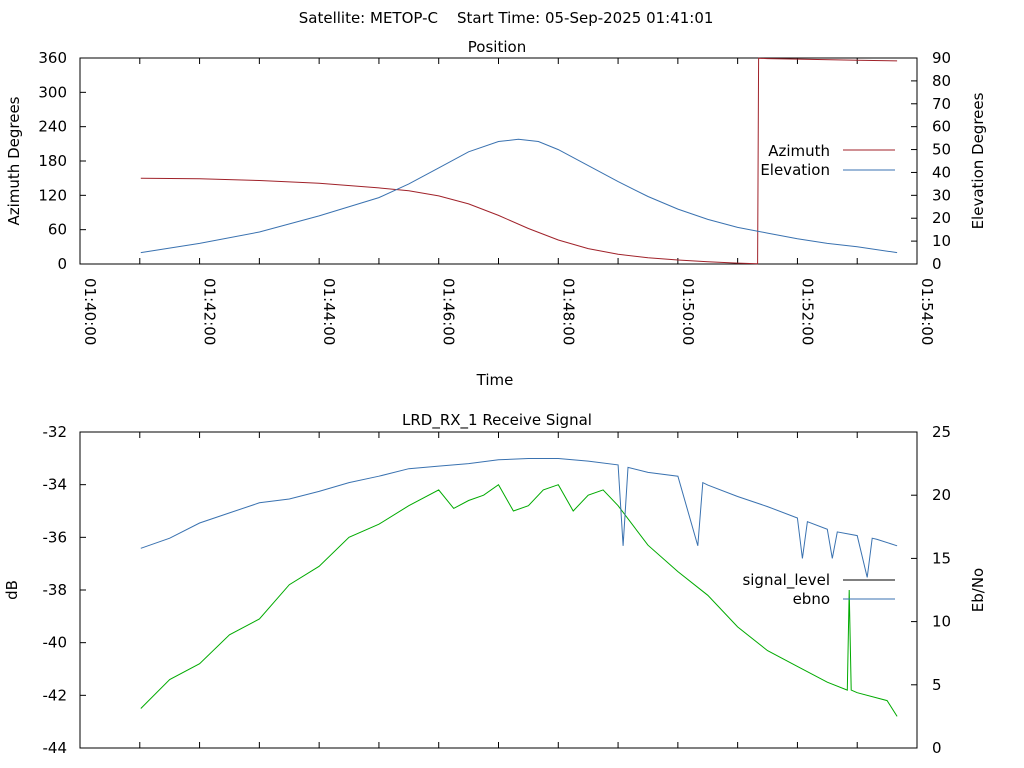 This screenshot has width=1024, height=768. I want to click on y-tick-label: -40, so click(55, 643).